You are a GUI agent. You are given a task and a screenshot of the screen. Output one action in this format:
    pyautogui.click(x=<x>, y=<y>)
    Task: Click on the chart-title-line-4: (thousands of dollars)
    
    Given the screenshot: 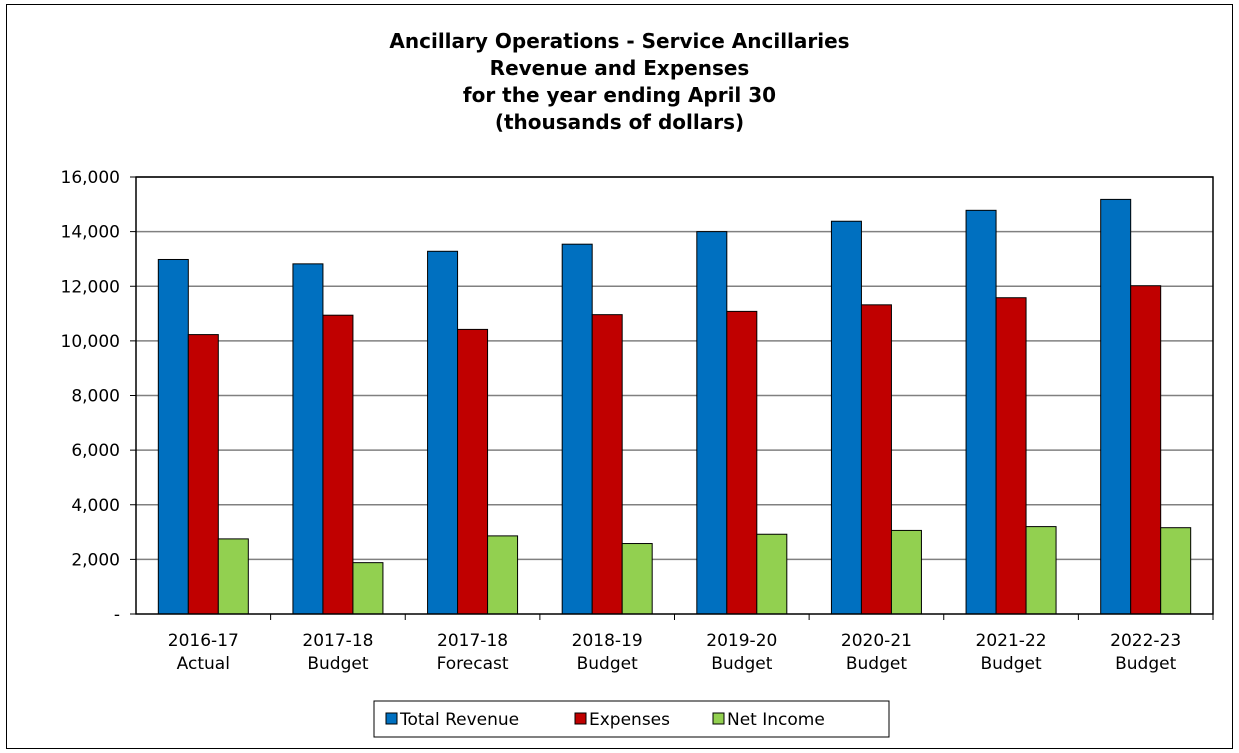 What is the action you would take?
    pyautogui.click(x=619, y=122)
    